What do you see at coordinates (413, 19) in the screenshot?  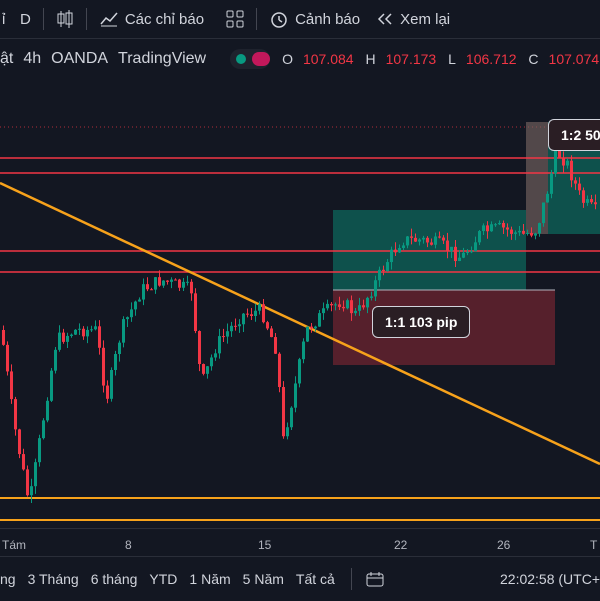 I see `replay-button: Xem lại` at bounding box center [413, 19].